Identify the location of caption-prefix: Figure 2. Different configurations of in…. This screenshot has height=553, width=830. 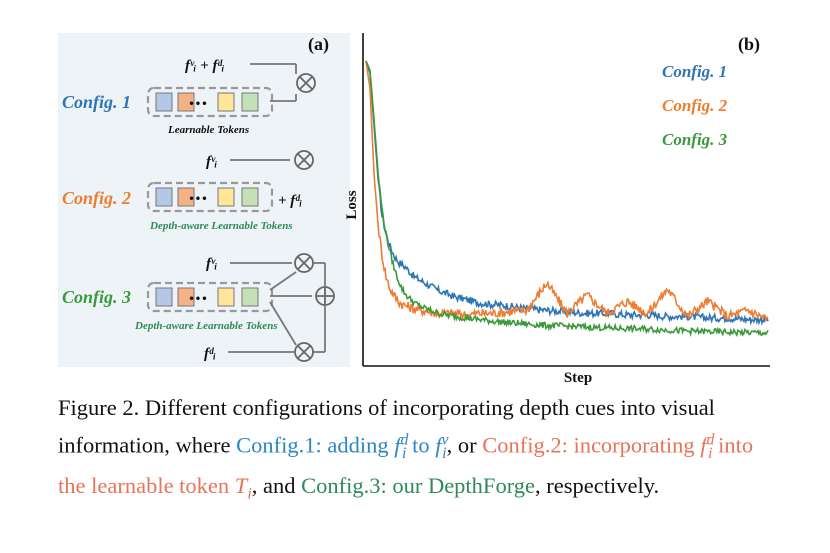
(386, 426).